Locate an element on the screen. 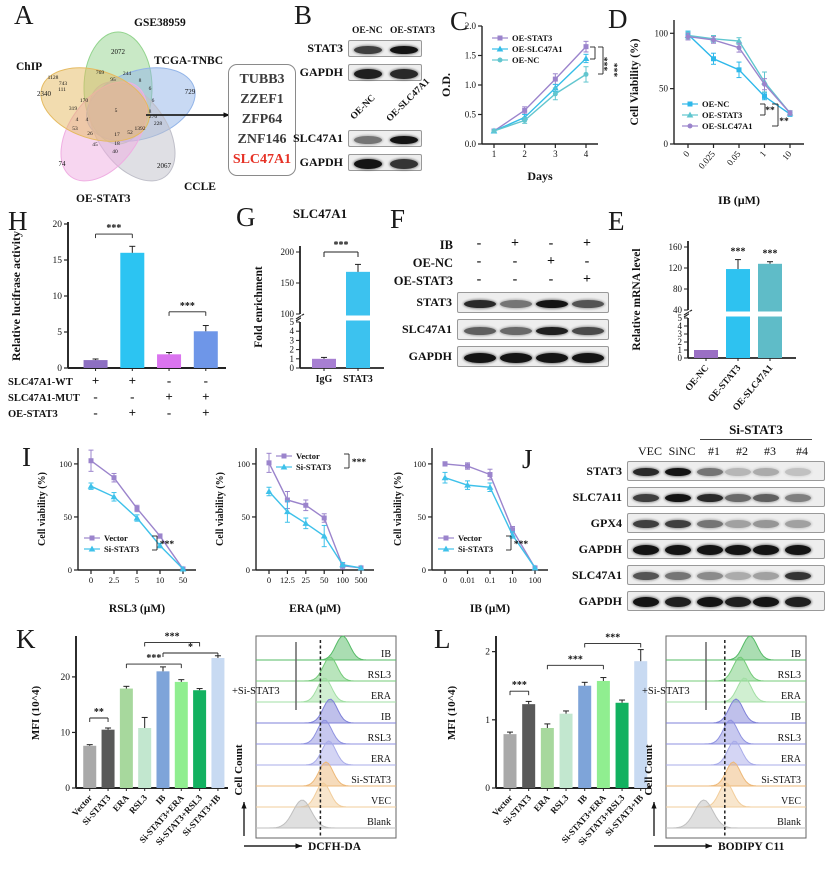  venn-set-label: OE-STAT3 is located at coordinates (103, 199).